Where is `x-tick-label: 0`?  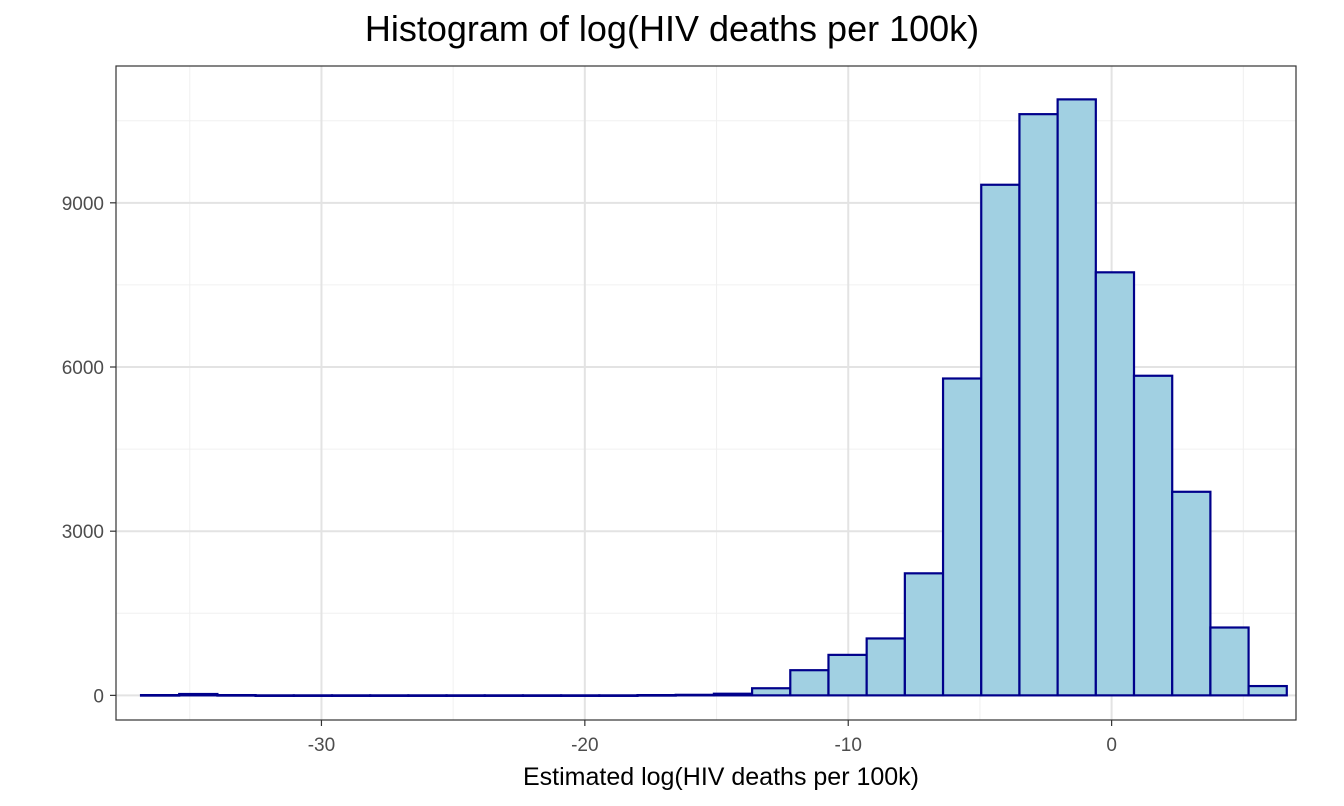
x-tick-label: 0 is located at coordinates (1111, 745).